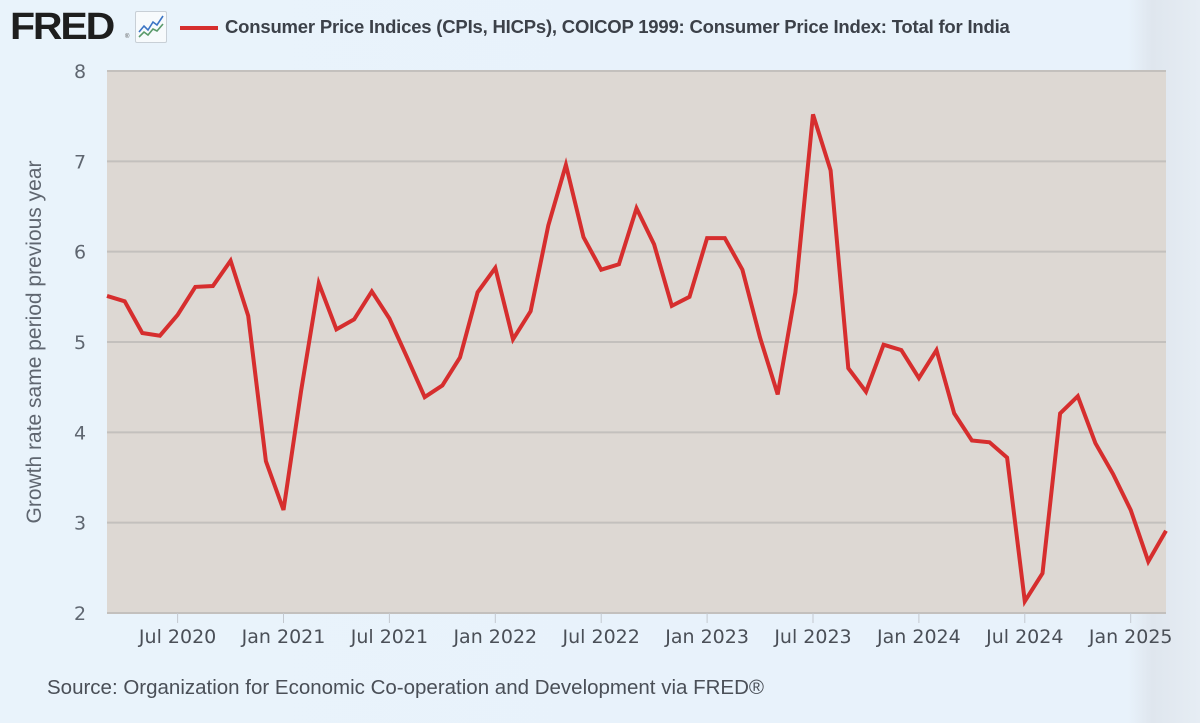 The width and height of the screenshot is (1200, 723). I want to click on x-tick-label: Jul 2022, so click(601, 637).